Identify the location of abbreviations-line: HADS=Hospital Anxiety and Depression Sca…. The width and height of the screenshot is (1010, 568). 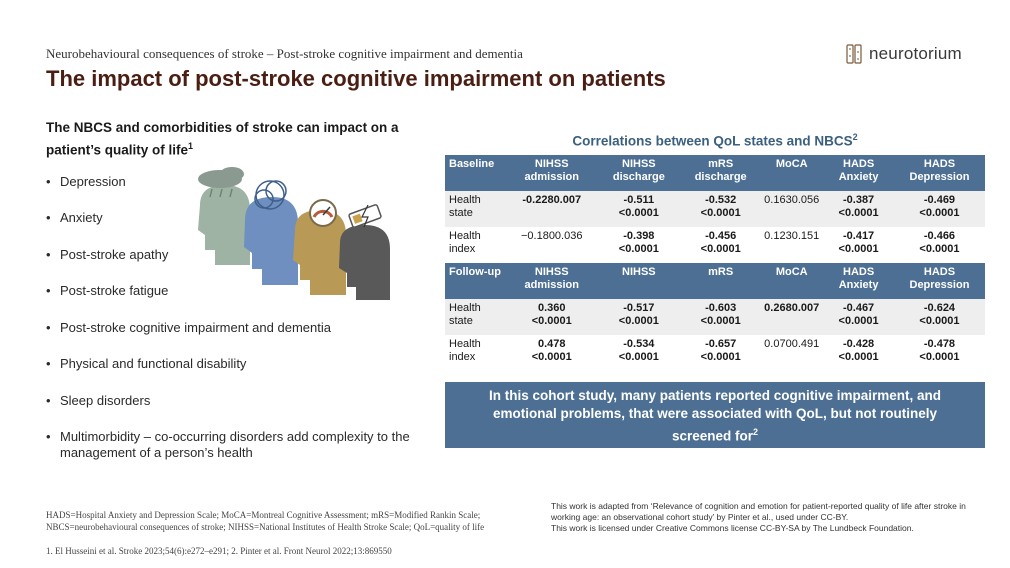
(263, 515).